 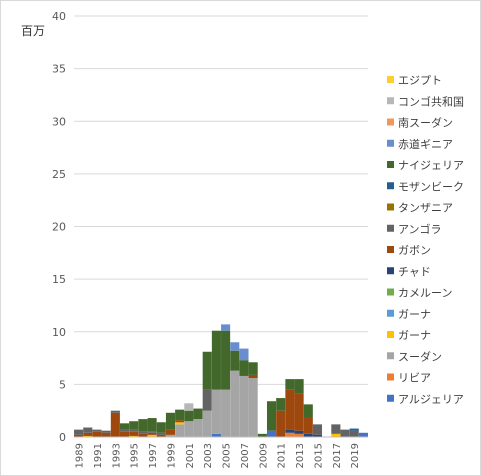 What do you see at coordinates (124, 426) in the screenshot?
I see `bar-segment-1994-s11` at bounding box center [124, 426].